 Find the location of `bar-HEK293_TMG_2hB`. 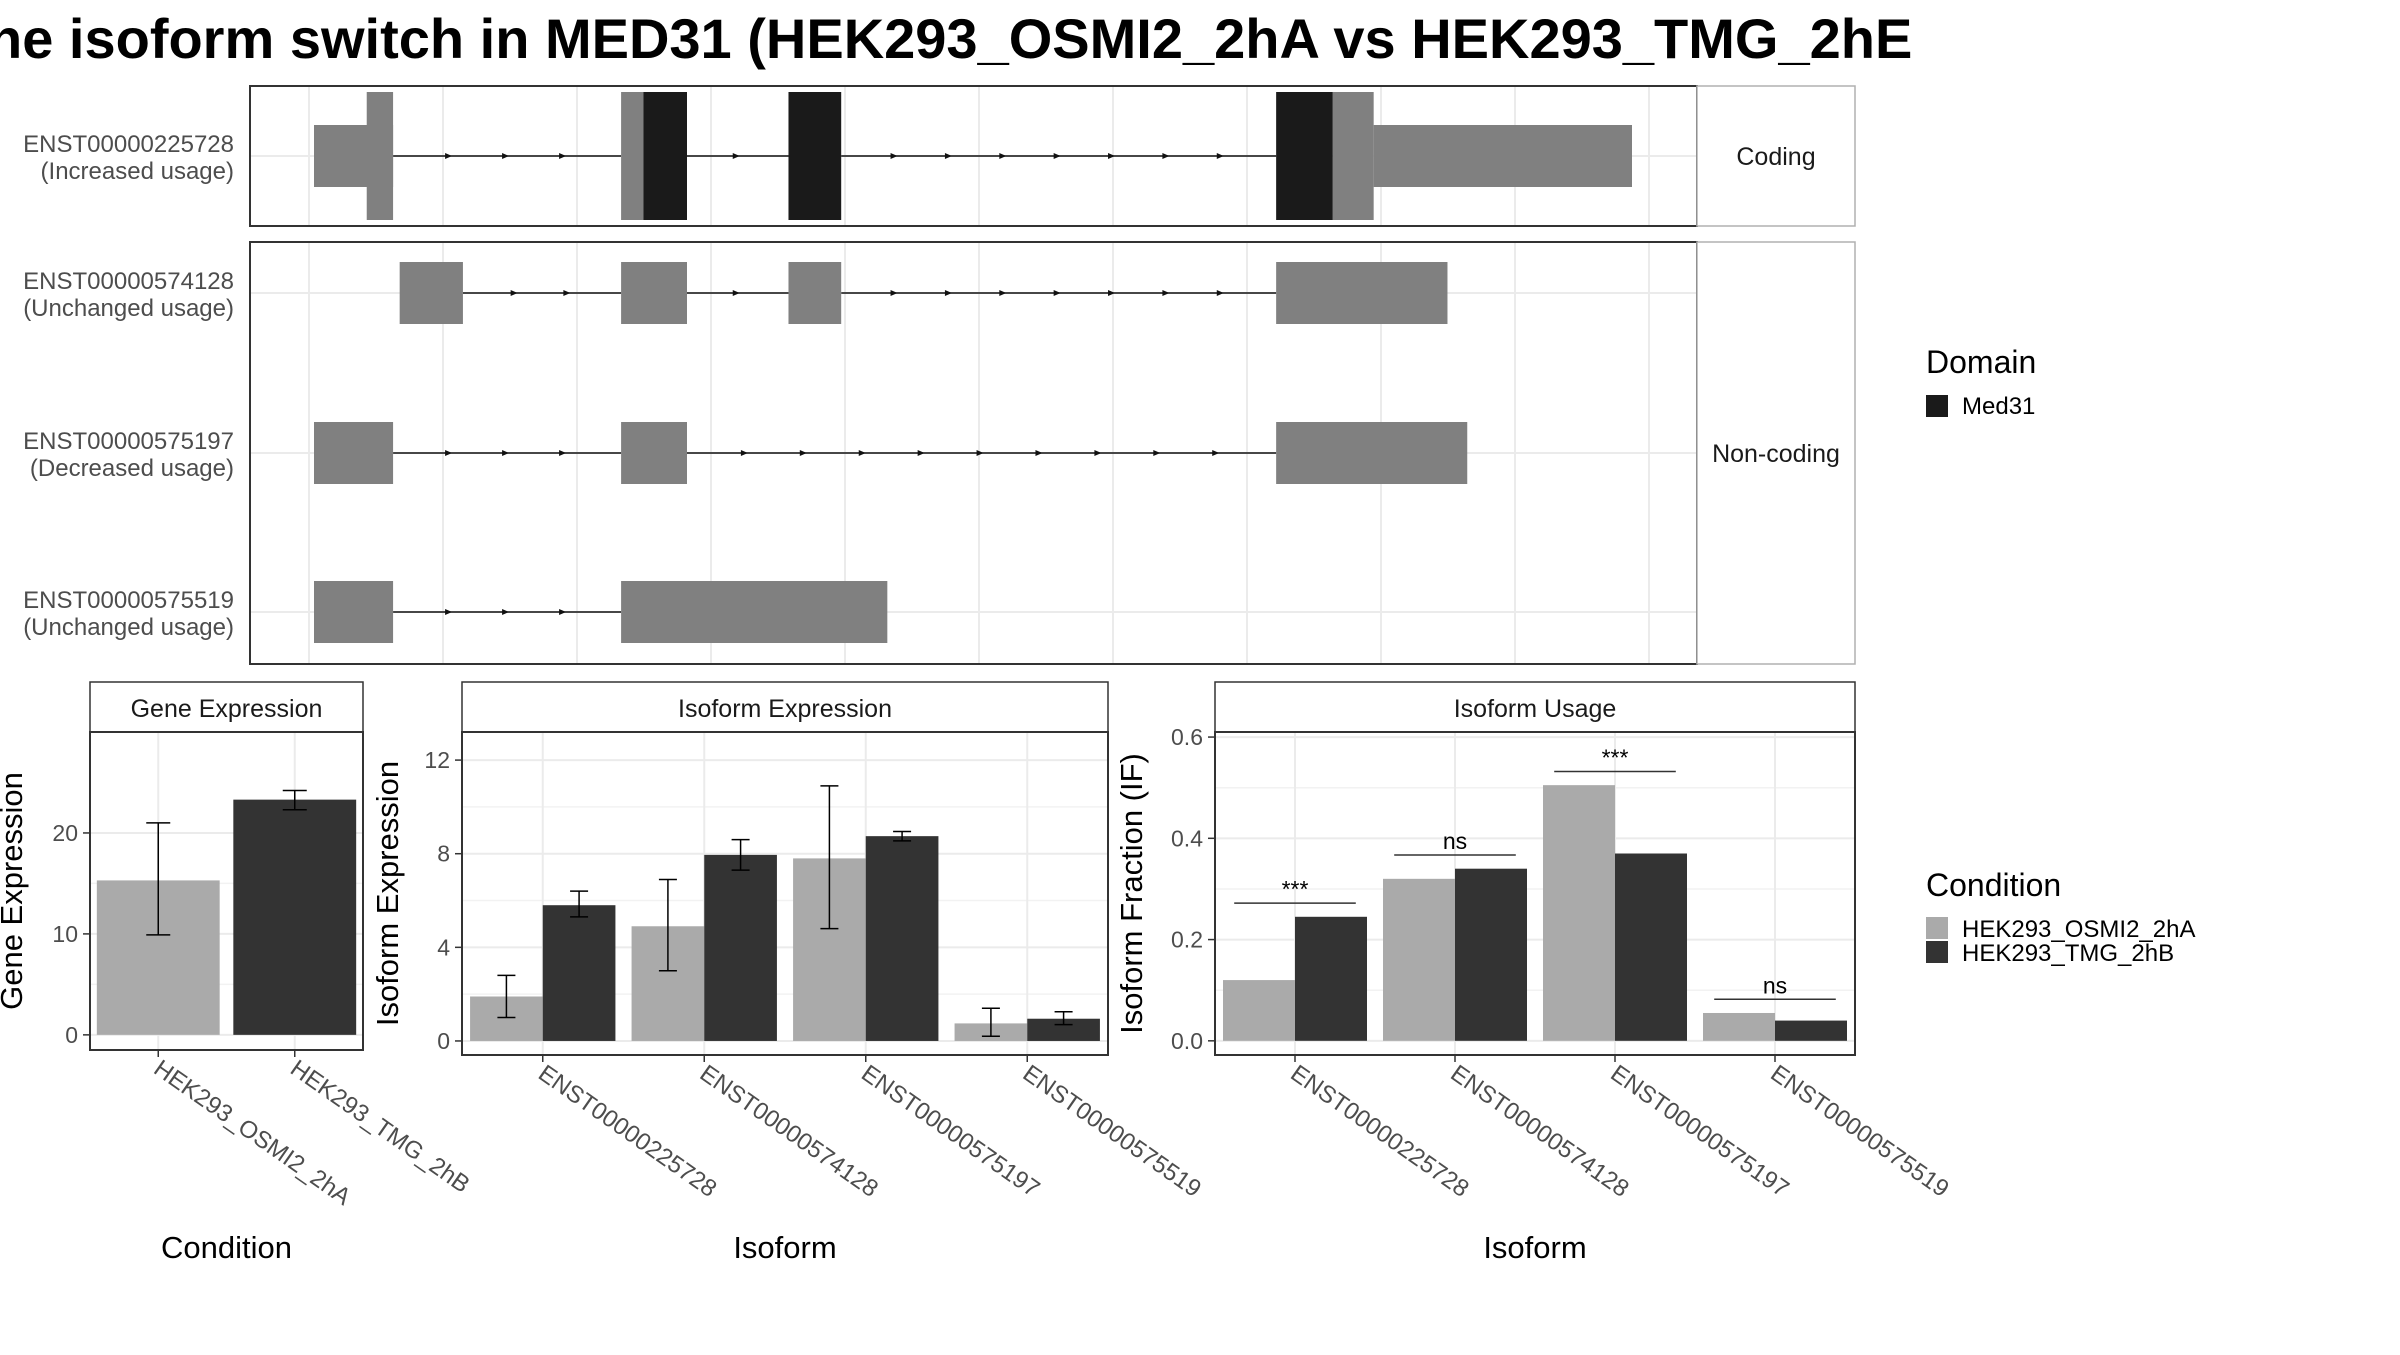

bar-HEK293_TMG_2hB is located at coordinates (295, 917).